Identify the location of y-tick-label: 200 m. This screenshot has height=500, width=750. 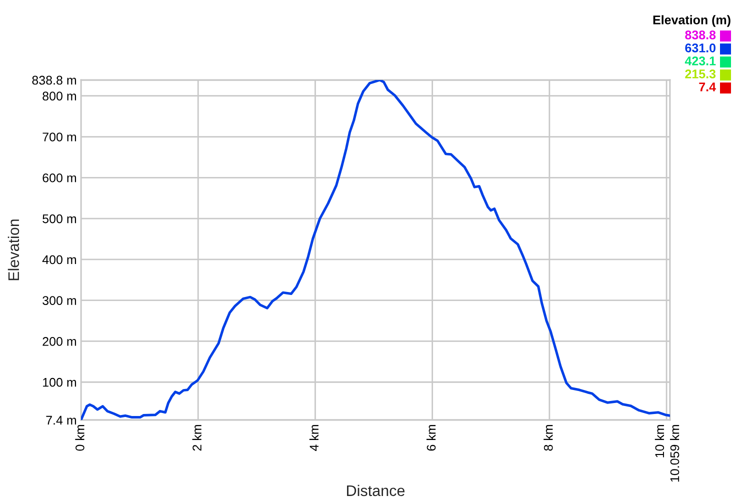
(59, 341).